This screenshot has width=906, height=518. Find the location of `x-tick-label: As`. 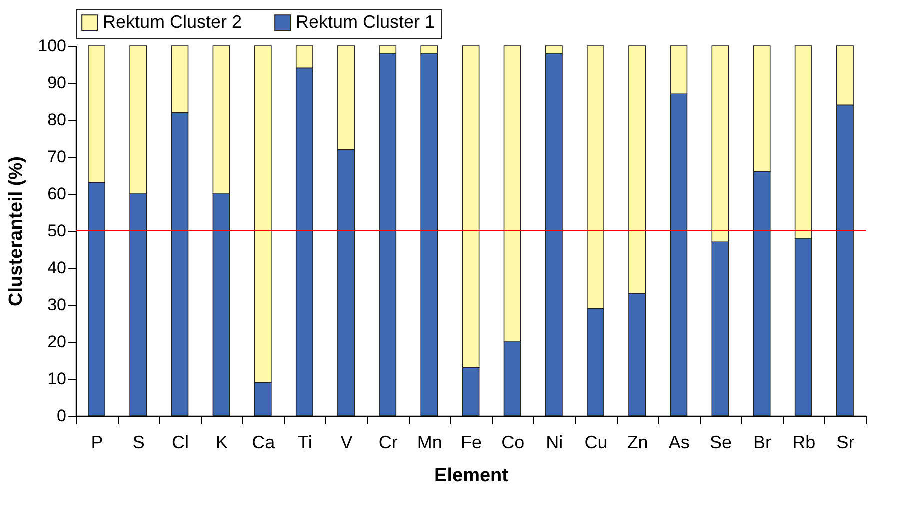

x-tick-label: As is located at coordinates (679, 442).